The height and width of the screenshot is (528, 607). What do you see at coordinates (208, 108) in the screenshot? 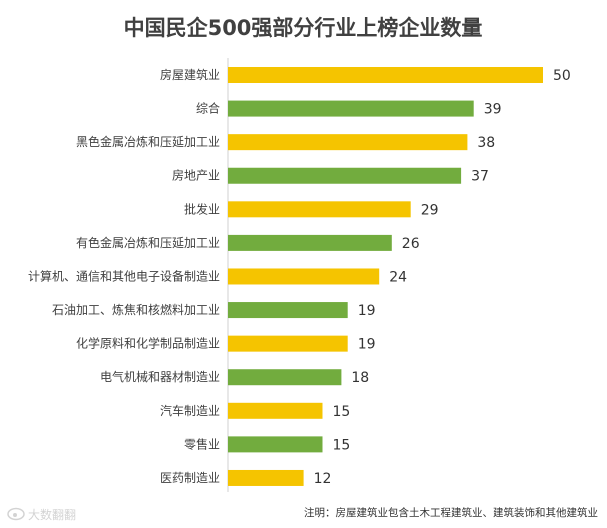
I see `category-label: 综合` at bounding box center [208, 108].